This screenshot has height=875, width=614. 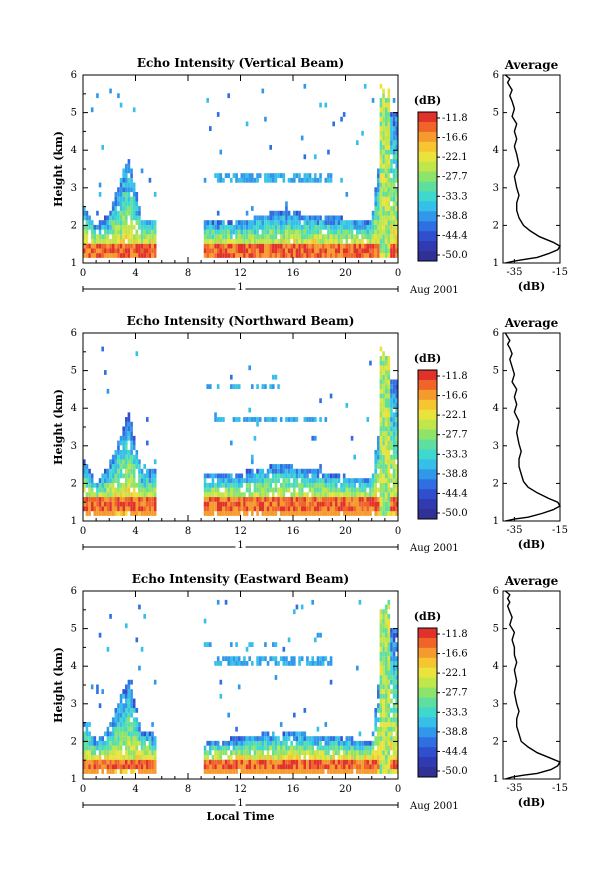 I want to click on x-tick-label: 20, so click(x=345, y=273).